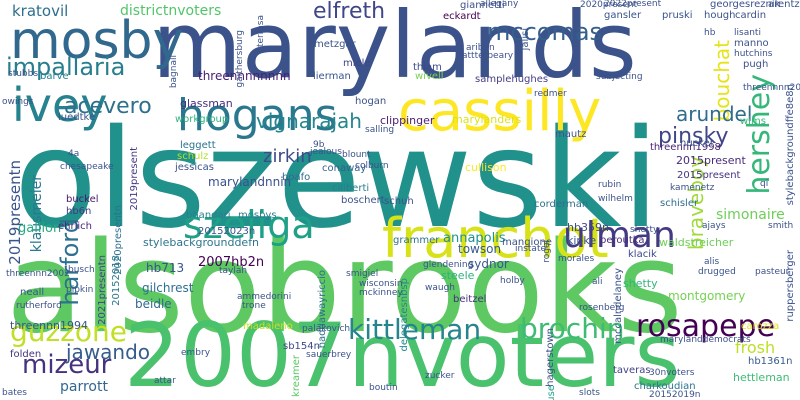 Image resolution: width=800 pixels, height=400 pixels. I want to click on cloud-word: grammer, so click(416, 240).